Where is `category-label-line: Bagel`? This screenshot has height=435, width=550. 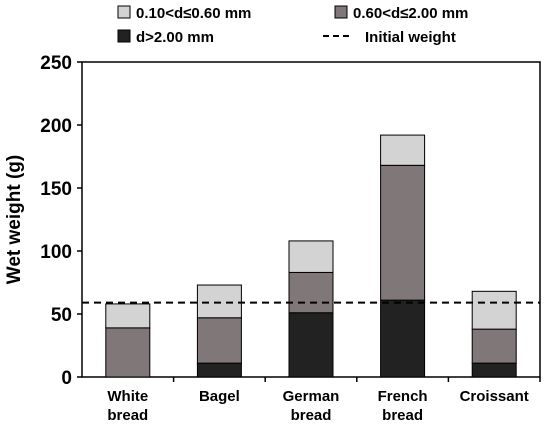 category-label-line: Bagel is located at coordinates (219, 396).